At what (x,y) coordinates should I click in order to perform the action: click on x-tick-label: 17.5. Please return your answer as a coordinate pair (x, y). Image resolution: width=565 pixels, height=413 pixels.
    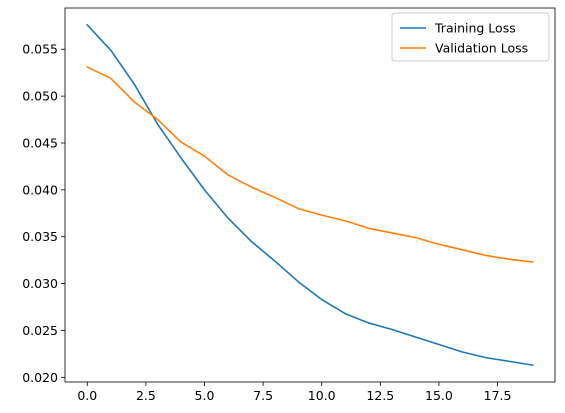
    Looking at the image, I should click on (498, 395).